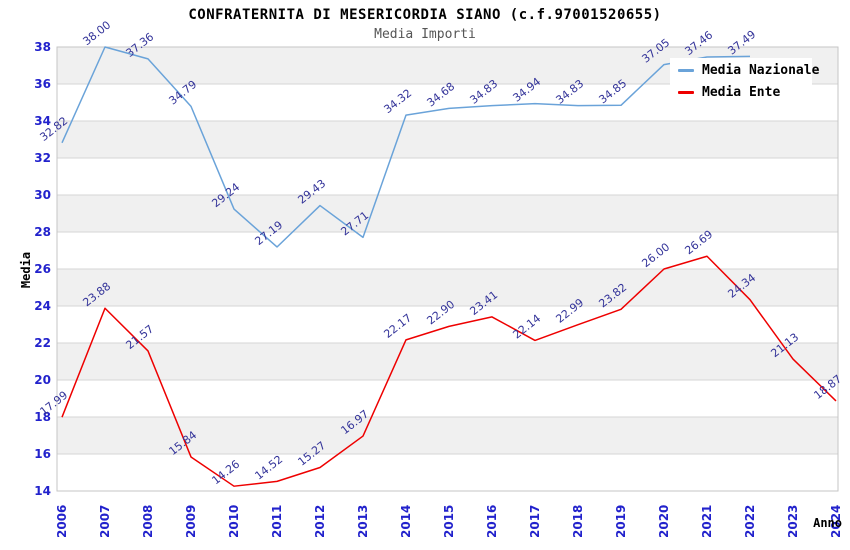 The height and width of the screenshot is (550, 850). I want to click on legend-item-media-nazionale: Media Nazionale, so click(748, 70).